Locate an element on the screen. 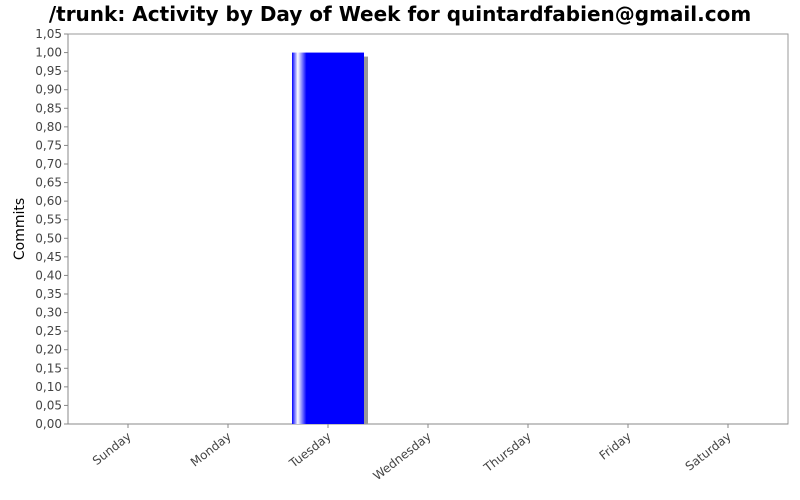 The width and height of the screenshot is (800, 500). y-tick-label: 0,60 is located at coordinates (48, 201).